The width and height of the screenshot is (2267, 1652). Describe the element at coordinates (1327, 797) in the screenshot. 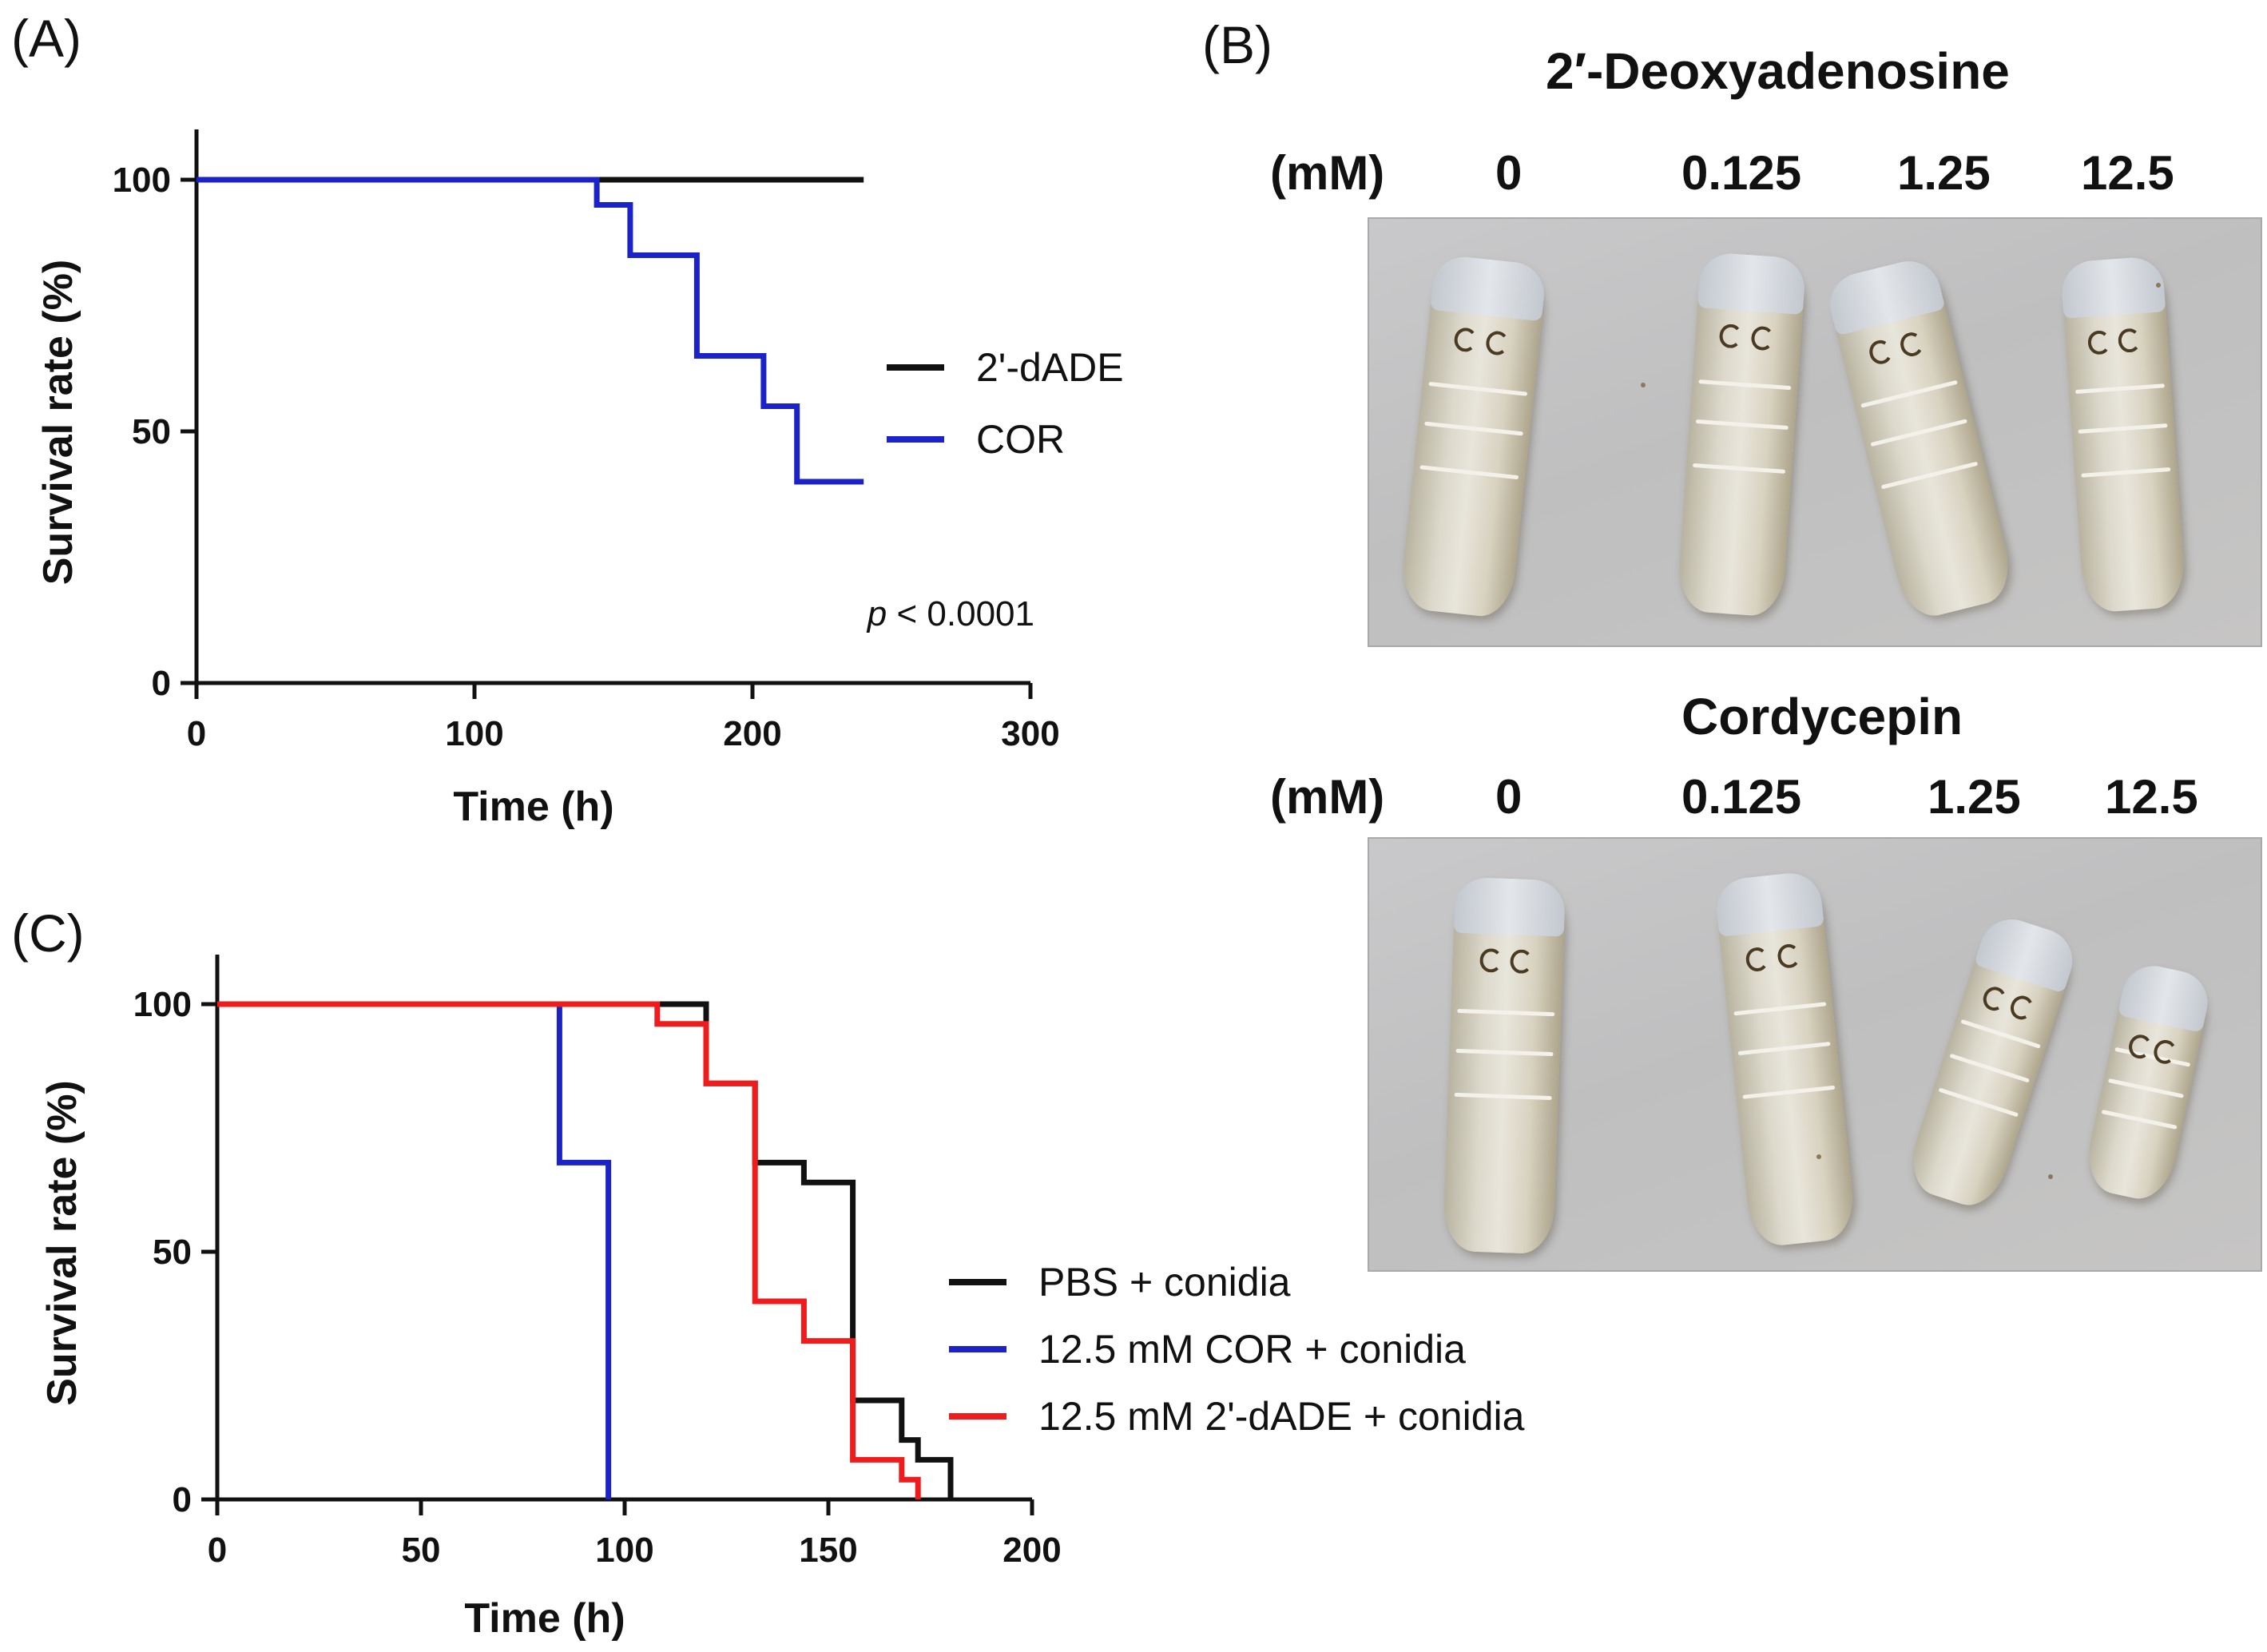

I see `bottom-unit-label: (mM)` at that location.